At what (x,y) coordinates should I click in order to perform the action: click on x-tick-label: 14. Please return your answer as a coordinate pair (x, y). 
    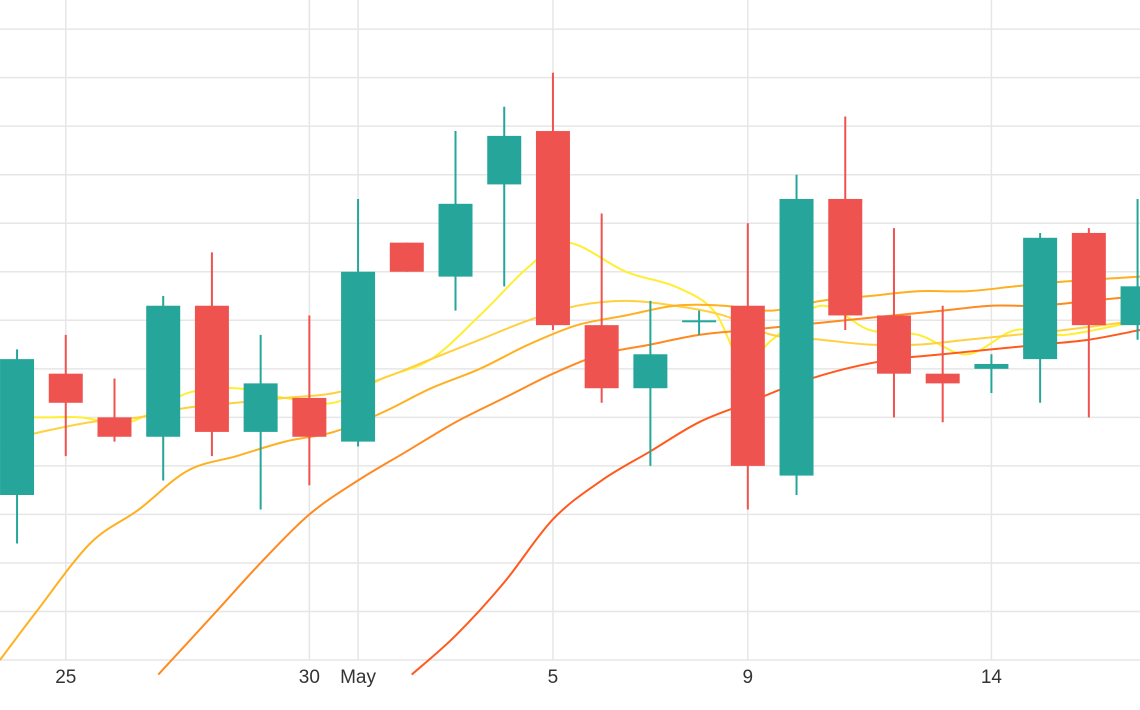
    Looking at the image, I should click on (992, 677).